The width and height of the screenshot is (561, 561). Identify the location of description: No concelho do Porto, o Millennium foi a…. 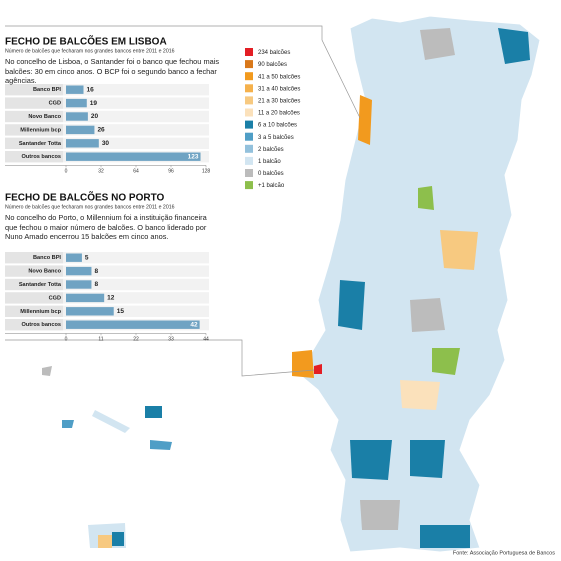
(106, 227).